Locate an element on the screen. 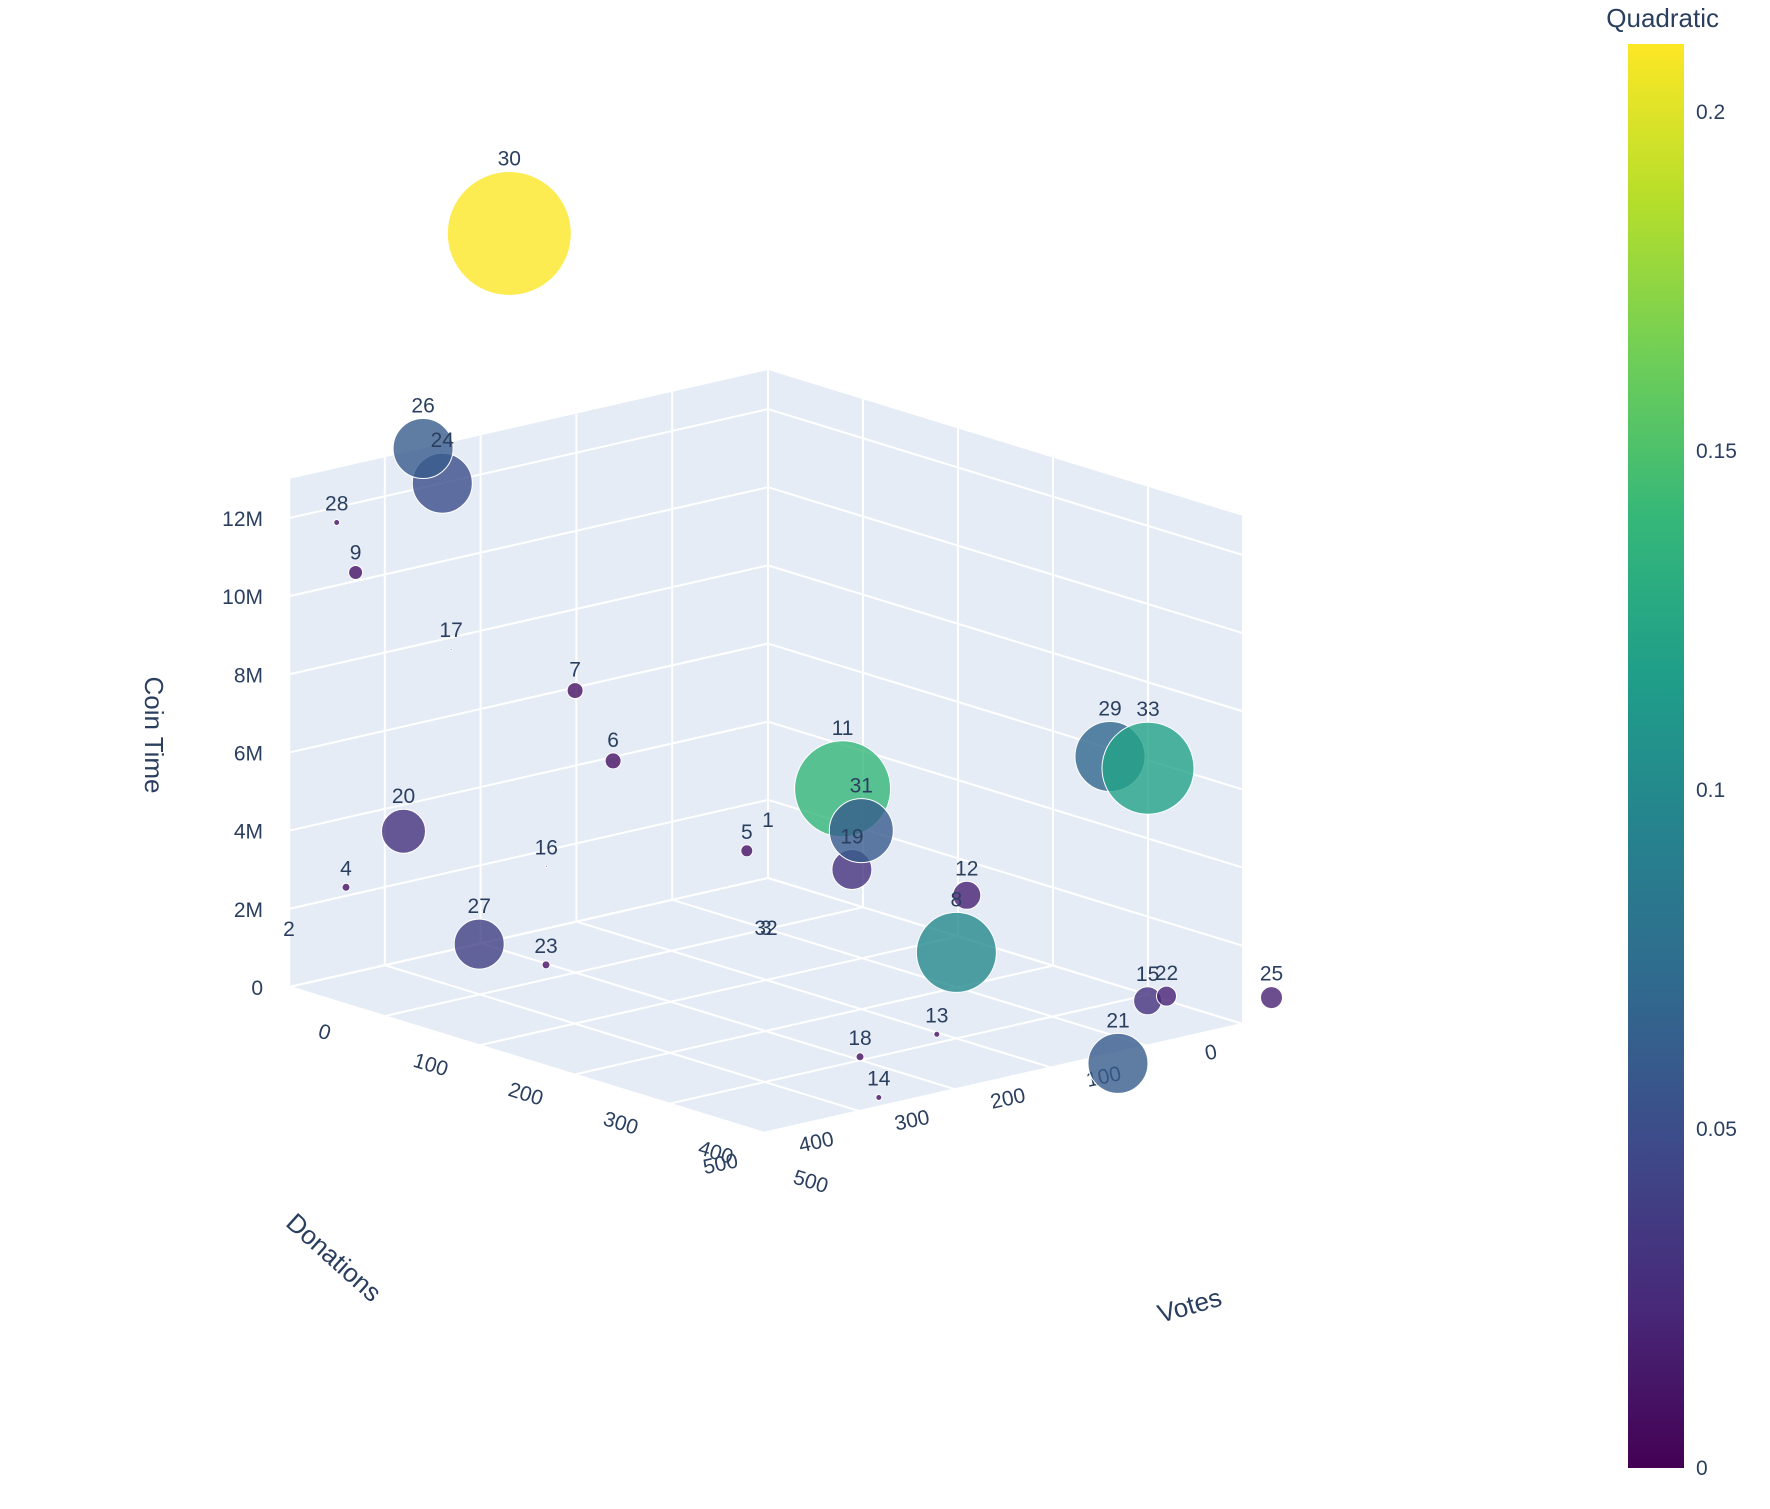 The width and height of the screenshot is (1770, 1509). point-label-15: 15 is located at coordinates (1147, 974).